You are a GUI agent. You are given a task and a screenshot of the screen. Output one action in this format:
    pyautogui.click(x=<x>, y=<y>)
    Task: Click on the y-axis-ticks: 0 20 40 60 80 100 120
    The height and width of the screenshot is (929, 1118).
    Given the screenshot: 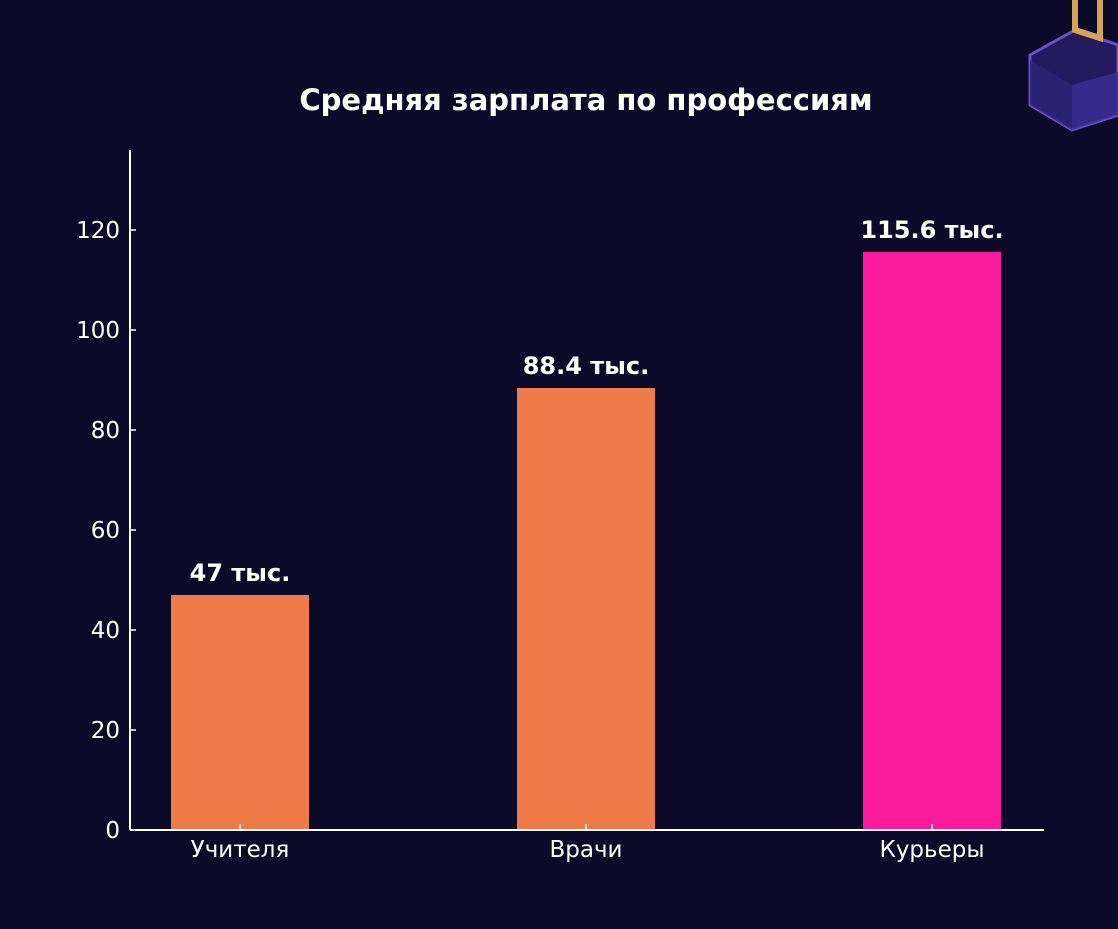 What is the action you would take?
    pyautogui.click(x=106, y=531)
    